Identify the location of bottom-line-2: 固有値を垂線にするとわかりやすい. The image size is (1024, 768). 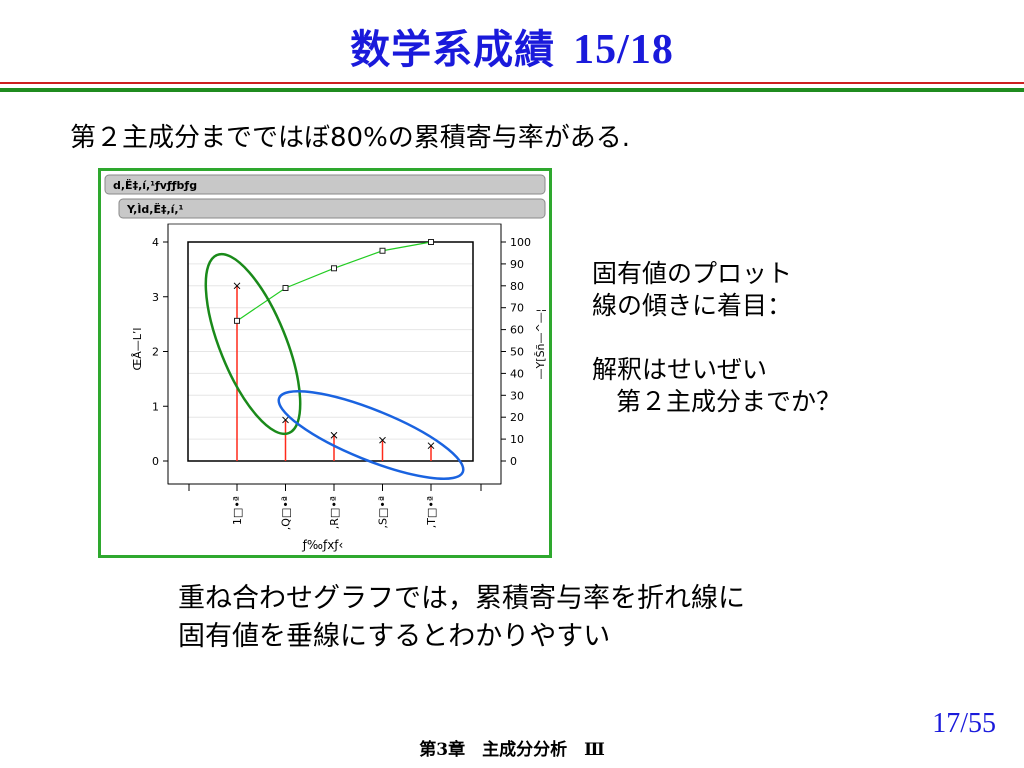
(394, 636).